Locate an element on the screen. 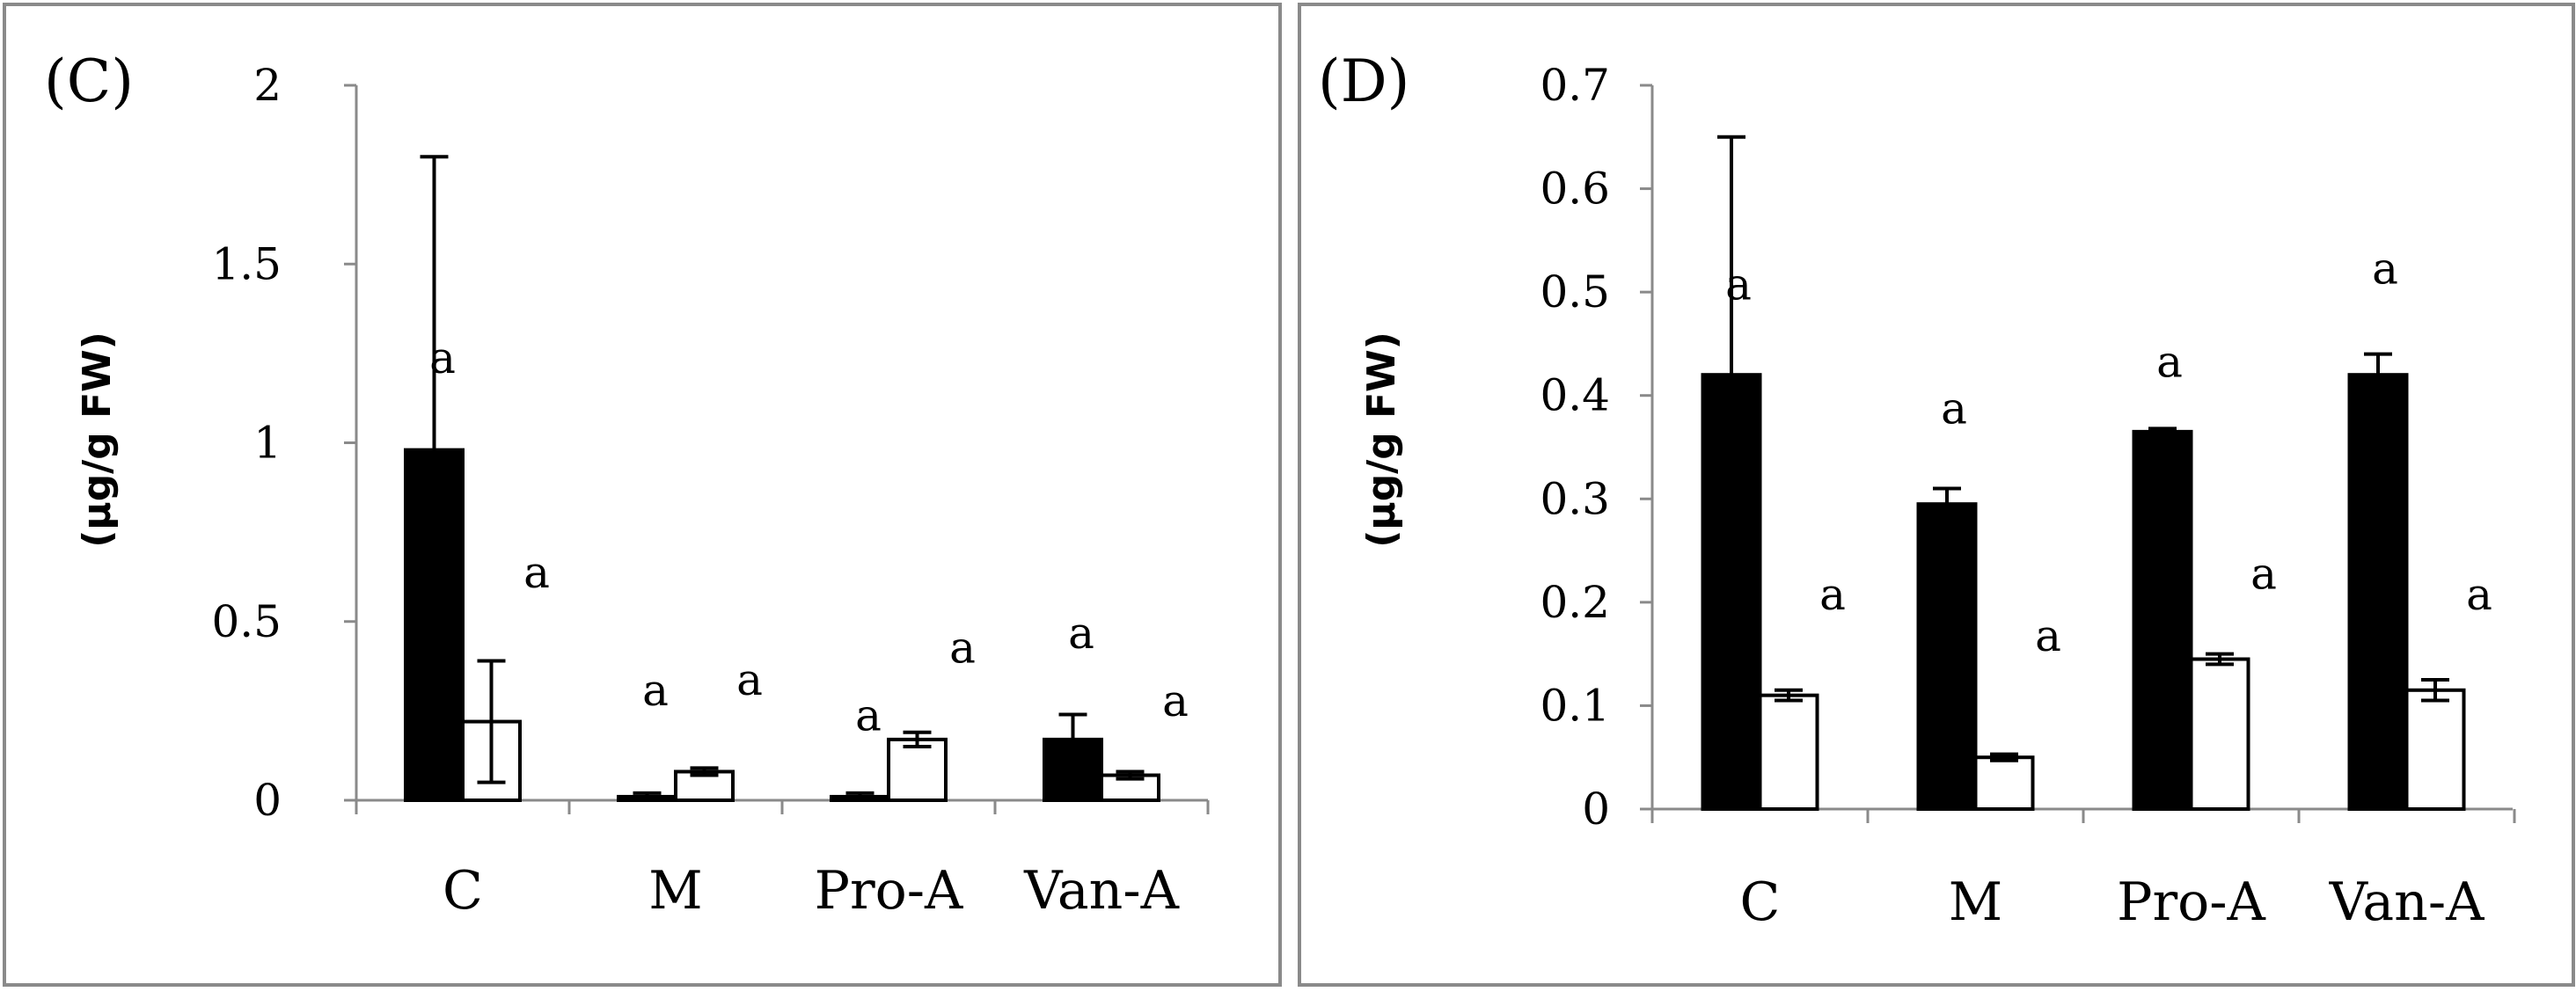 The image size is (2576, 999). y-tick-label: 2 is located at coordinates (267, 85).